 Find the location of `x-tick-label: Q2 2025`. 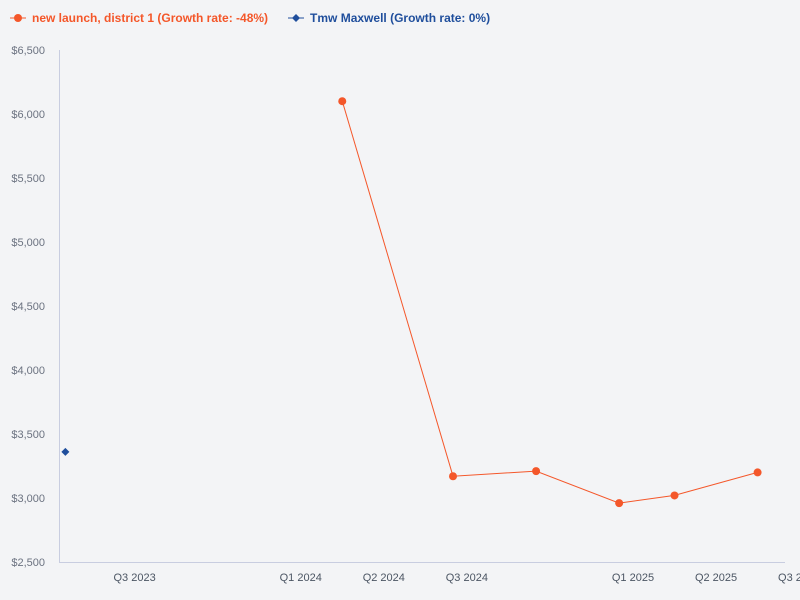

x-tick-label: Q2 2025 is located at coordinates (716, 578).